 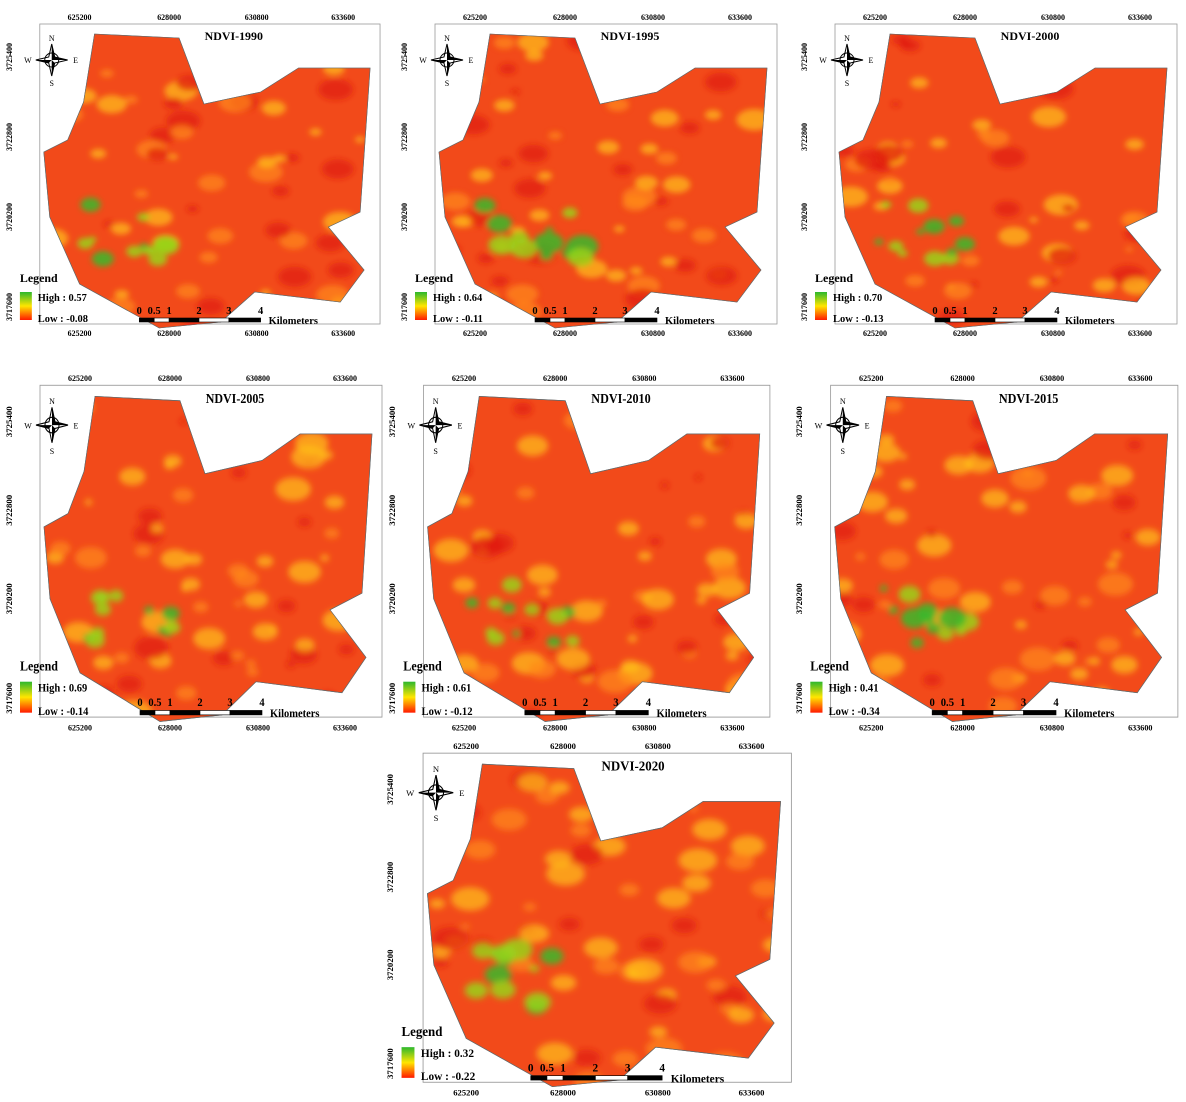 What do you see at coordinates (471, 60) in the screenshot?
I see `compass-e: E` at bounding box center [471, 60].